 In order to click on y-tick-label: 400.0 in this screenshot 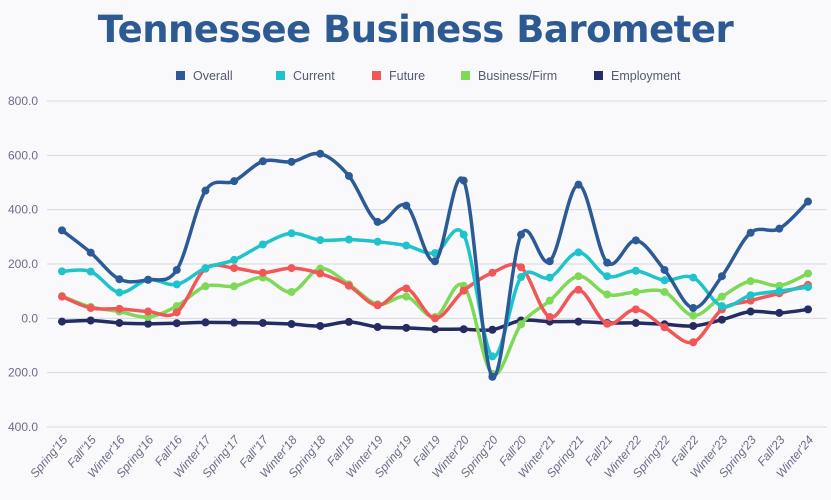, I will do `click(23, 210)`.